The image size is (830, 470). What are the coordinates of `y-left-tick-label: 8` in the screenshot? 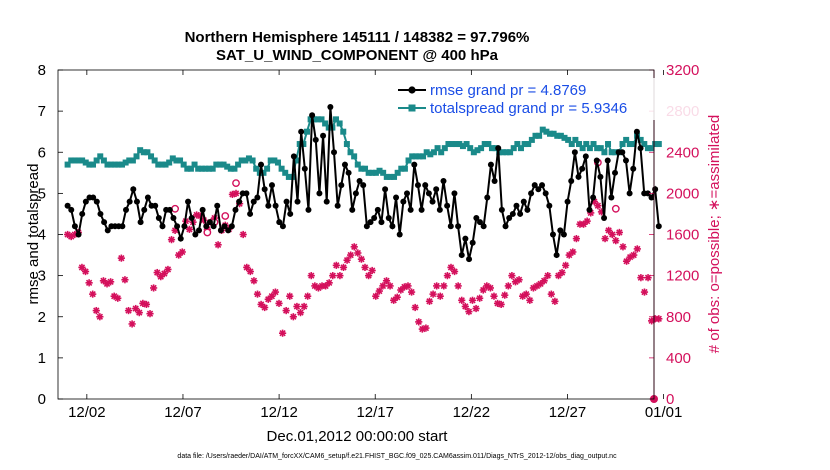 It's located at (42, 70).